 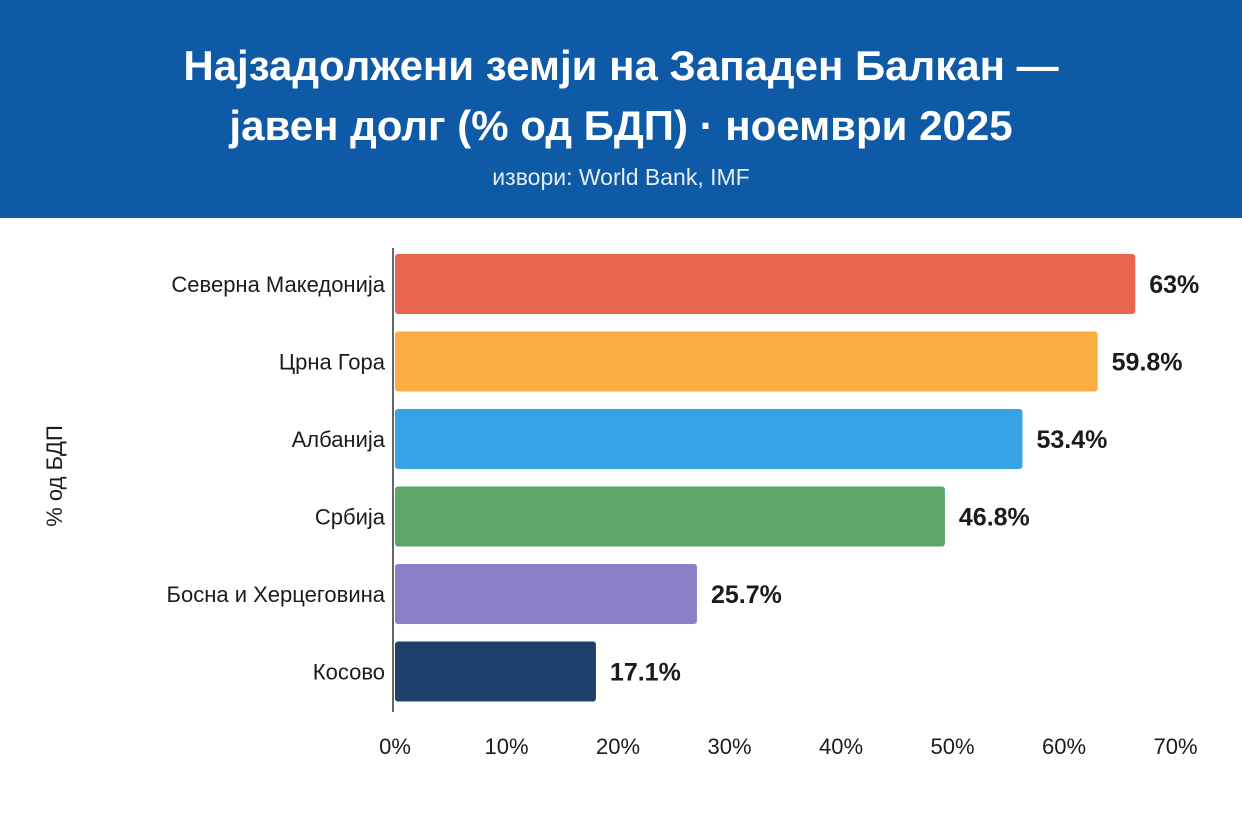 What do you see at coordinates (1174, 285) in the screenshot?
I see `value-label-0: 63%` at bounding box center [1174, 285].